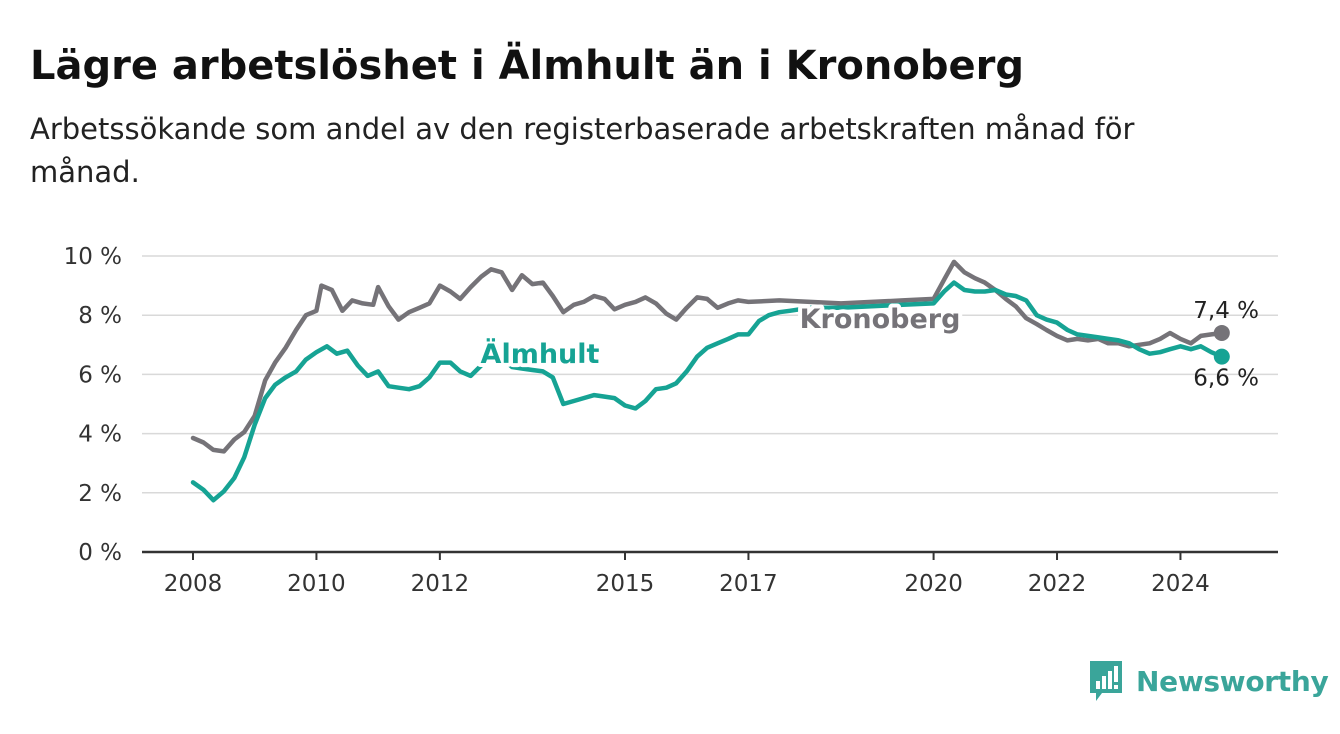 The width and height of the screenshot is (1340, 734). I want to click on x-tick-label: 2022, so click(1057, 584).